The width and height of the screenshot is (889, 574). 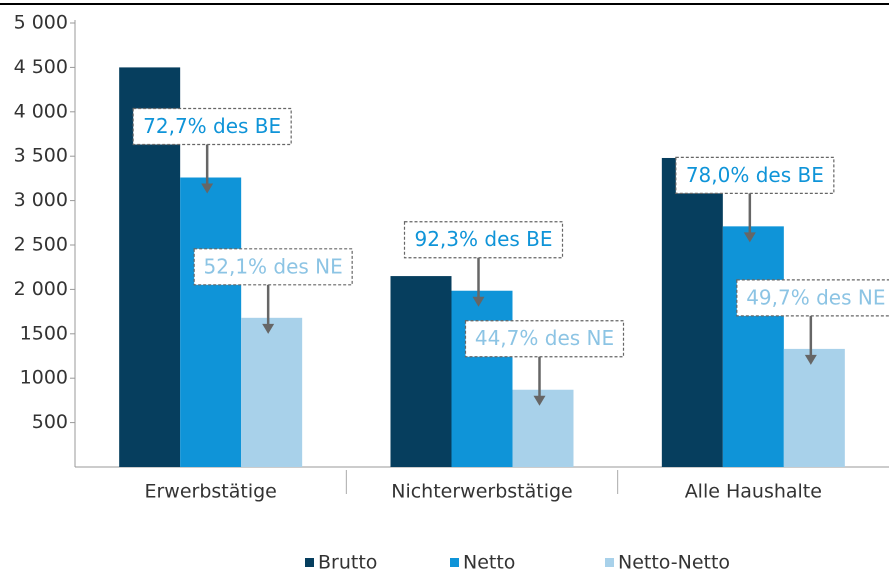 What do you see at coordinates (41, 23) in the screenshot?
I see `y-tick-label: 5 000` at bounding box center [41, 23].